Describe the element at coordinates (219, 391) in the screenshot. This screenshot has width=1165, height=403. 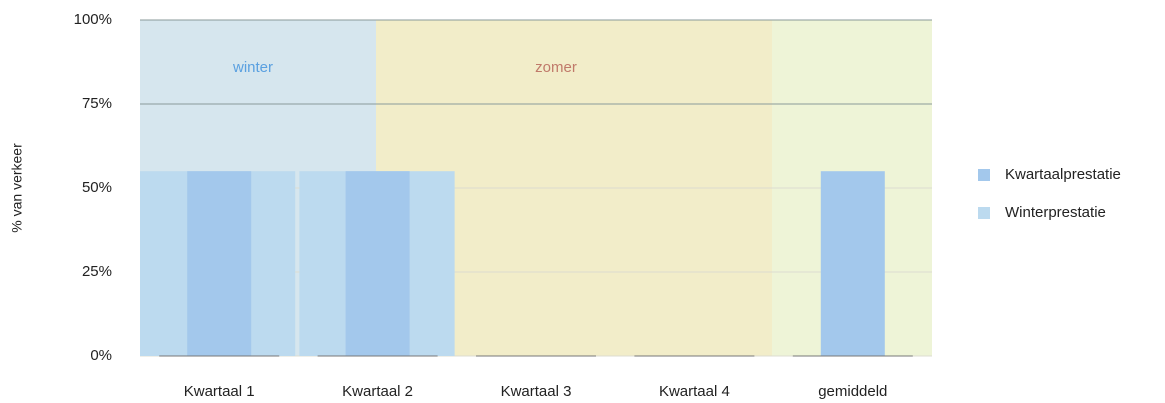
I see `x-tick-label: Kwartaal 1` at that location.